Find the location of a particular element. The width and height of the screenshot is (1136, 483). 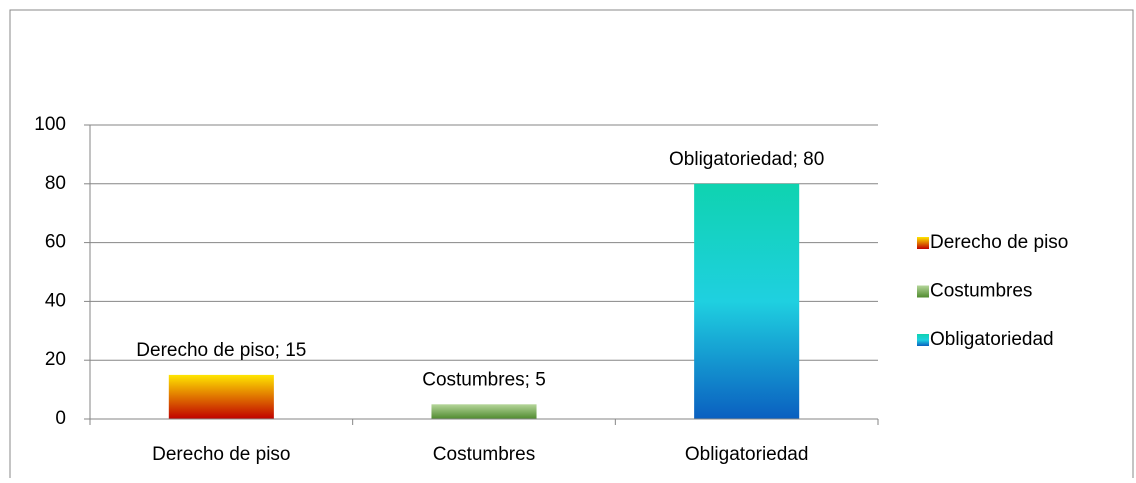

x-tick-label: Costumbres is located at coordinates (484, 454).